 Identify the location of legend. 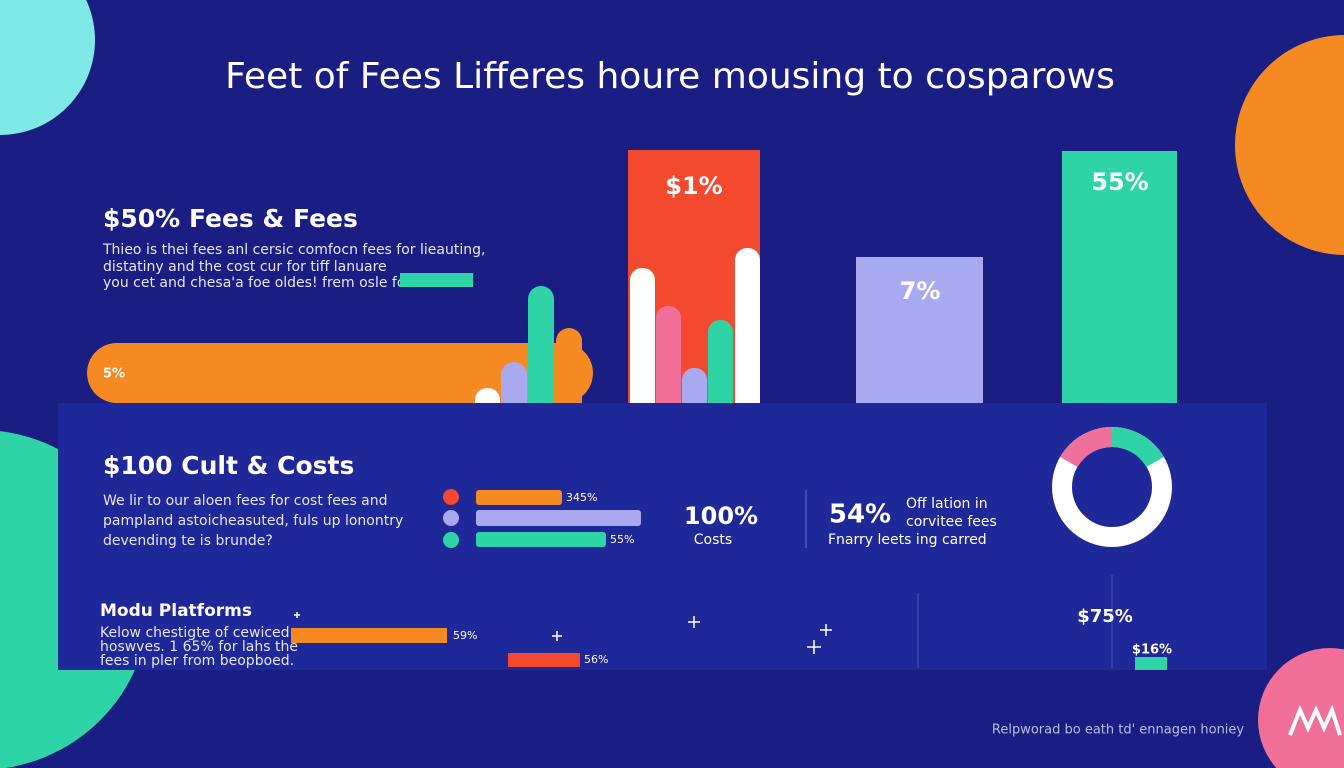
(542, 518).